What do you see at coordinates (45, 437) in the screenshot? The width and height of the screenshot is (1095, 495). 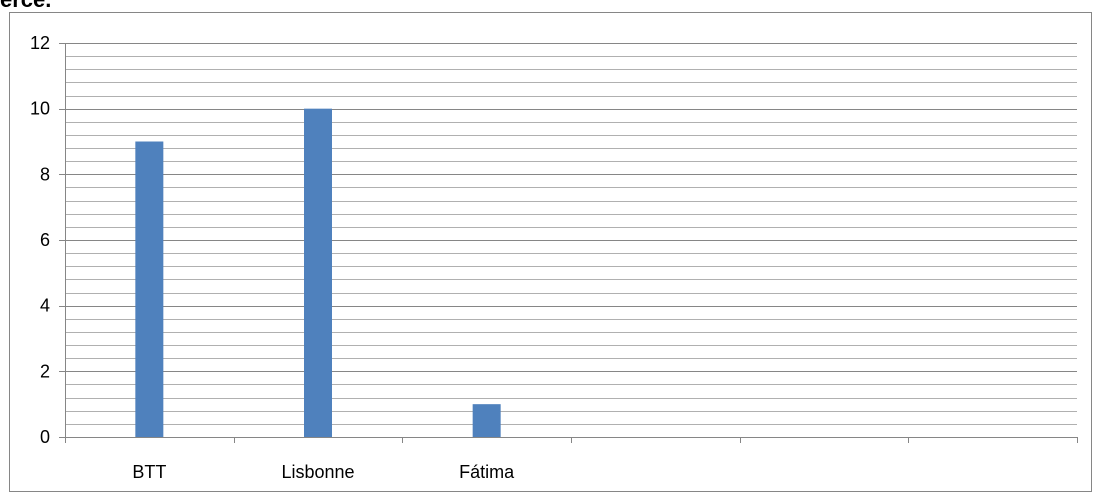 I see `y-tick-label: 0` at bounding box center [45, 437].